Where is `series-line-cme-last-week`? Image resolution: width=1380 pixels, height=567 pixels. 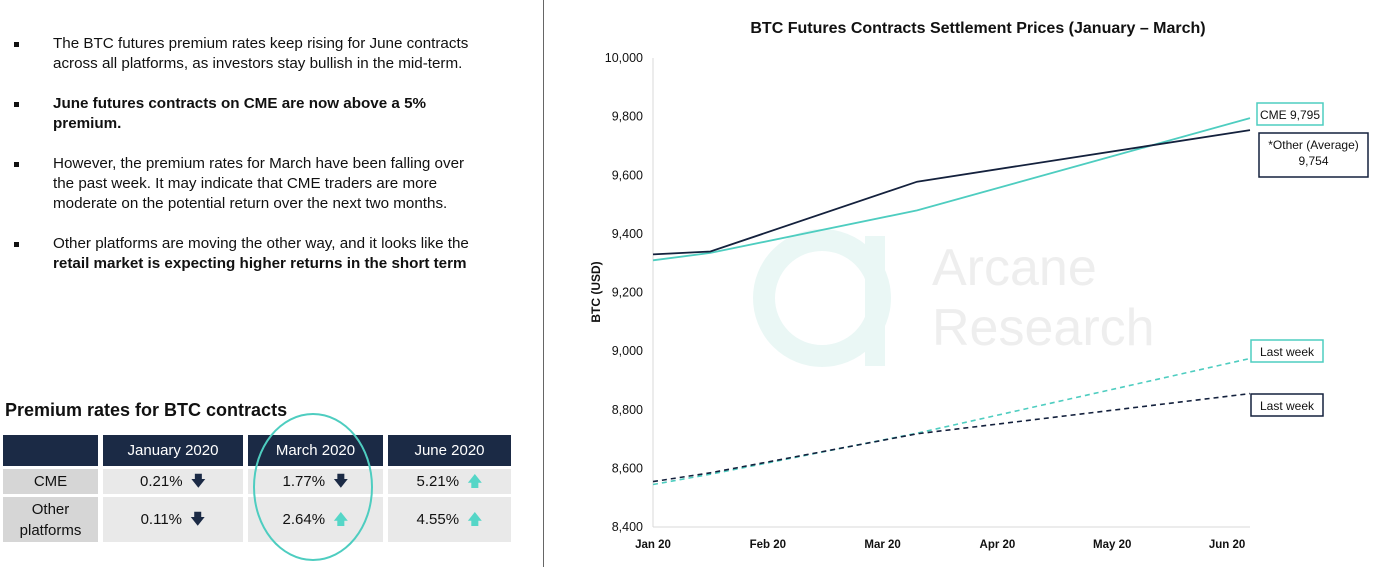 series-line-cme-last-week is located at coordinates (951, 421).